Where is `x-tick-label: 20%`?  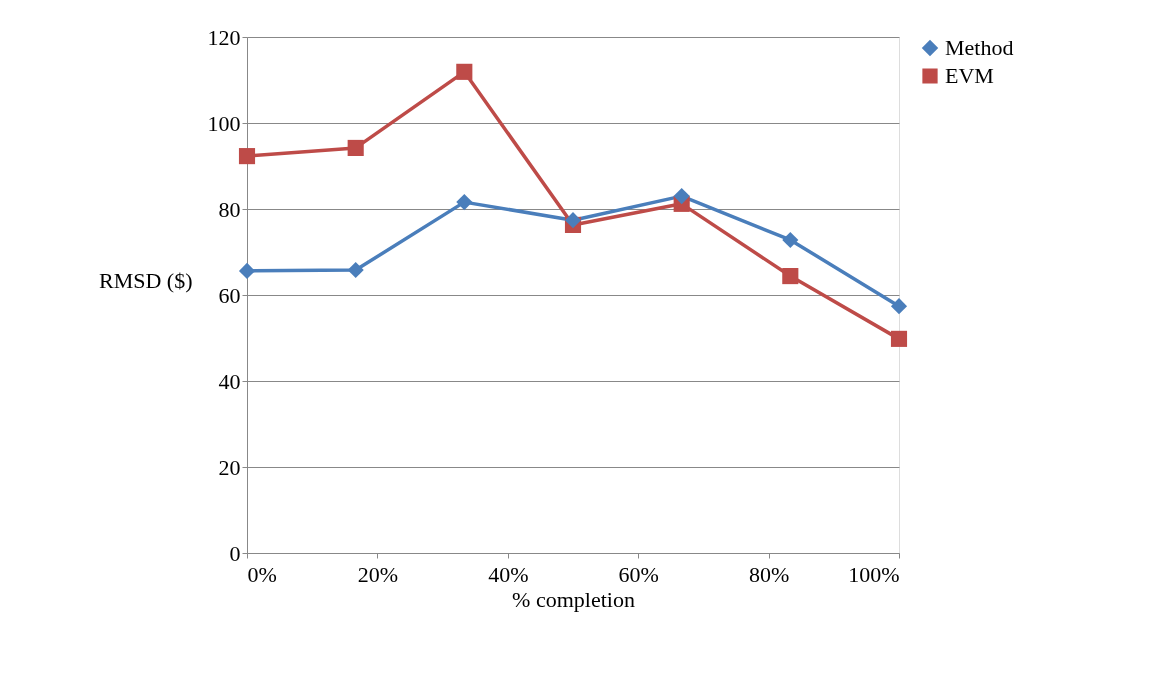 x-tick-label: 20% is located at coordinates (378, 574).